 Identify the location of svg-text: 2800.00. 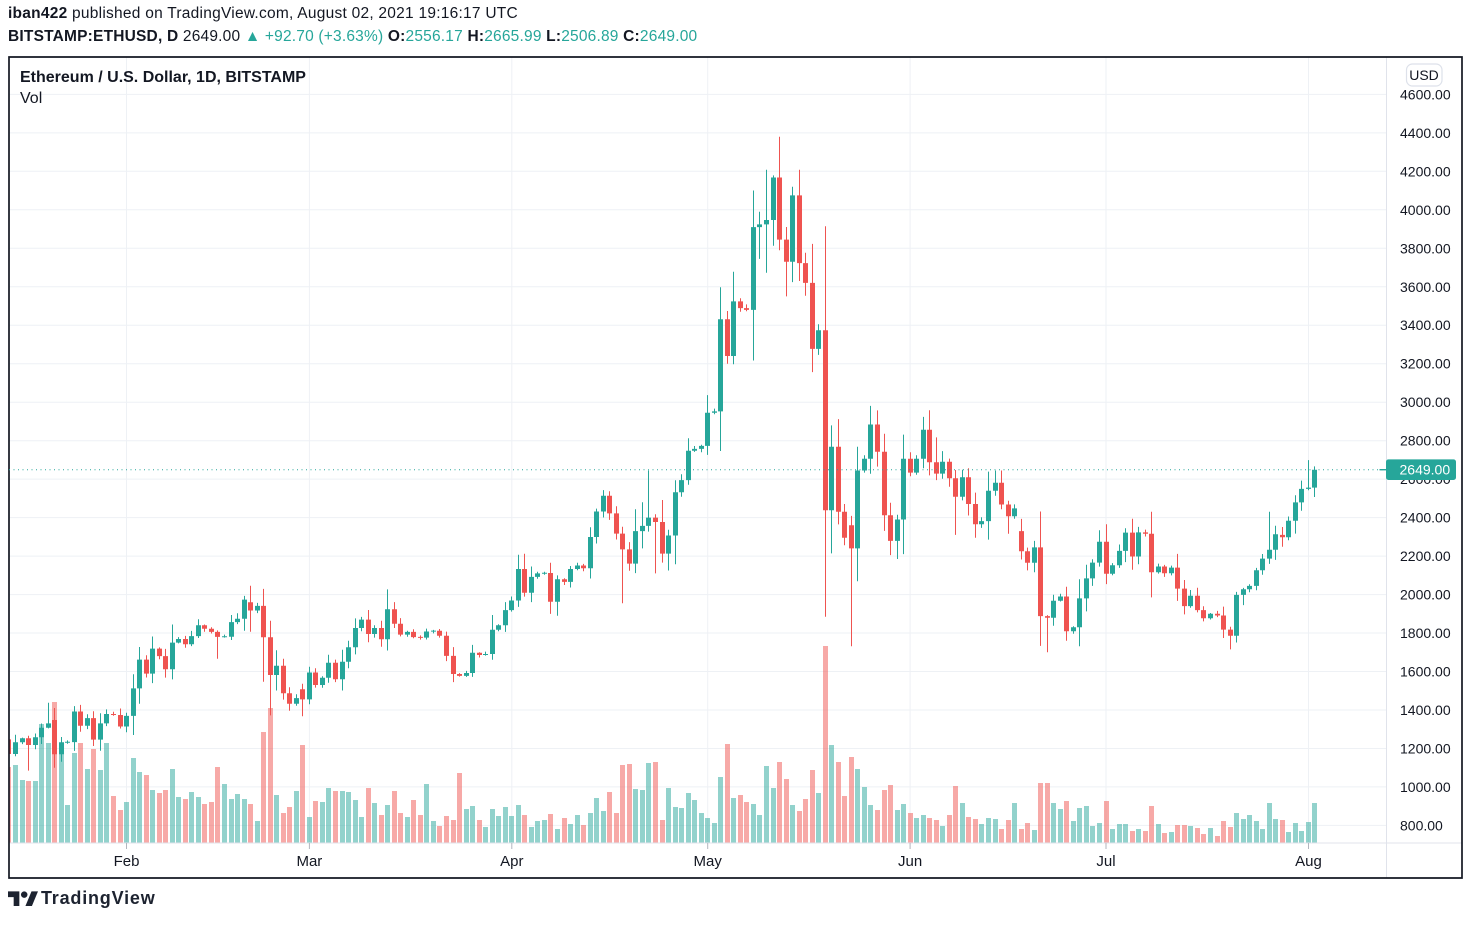
(1425, 441).